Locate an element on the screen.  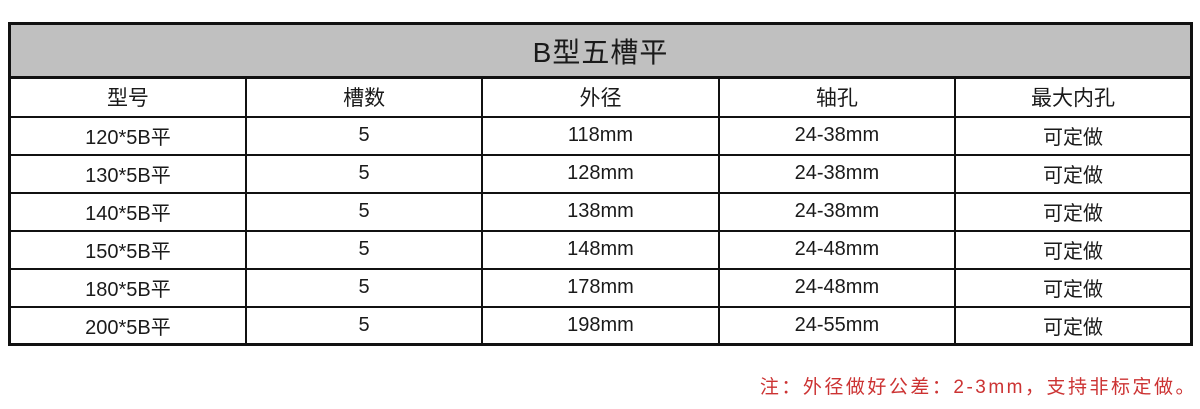
header-row: 型号 槽数 外径 轴孔 最大内孔 is located at coordinates (600, 97).